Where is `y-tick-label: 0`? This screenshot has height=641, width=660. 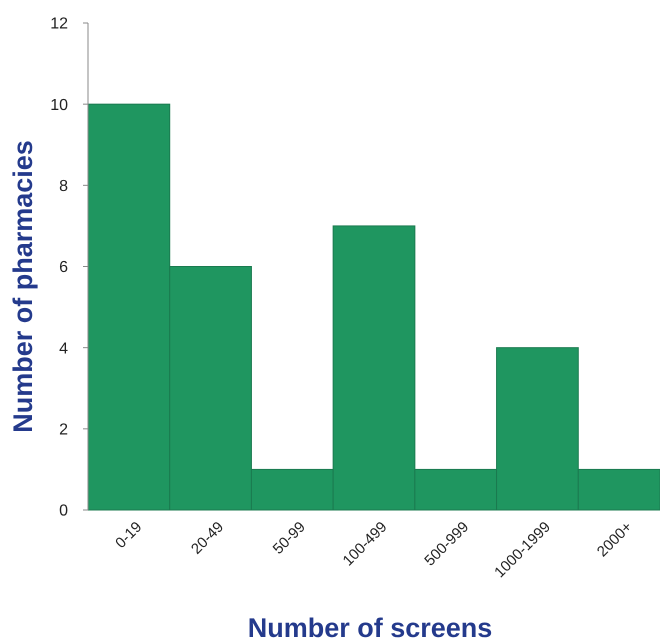 y-tick-label: 0 is located at coordinates (63, 511).